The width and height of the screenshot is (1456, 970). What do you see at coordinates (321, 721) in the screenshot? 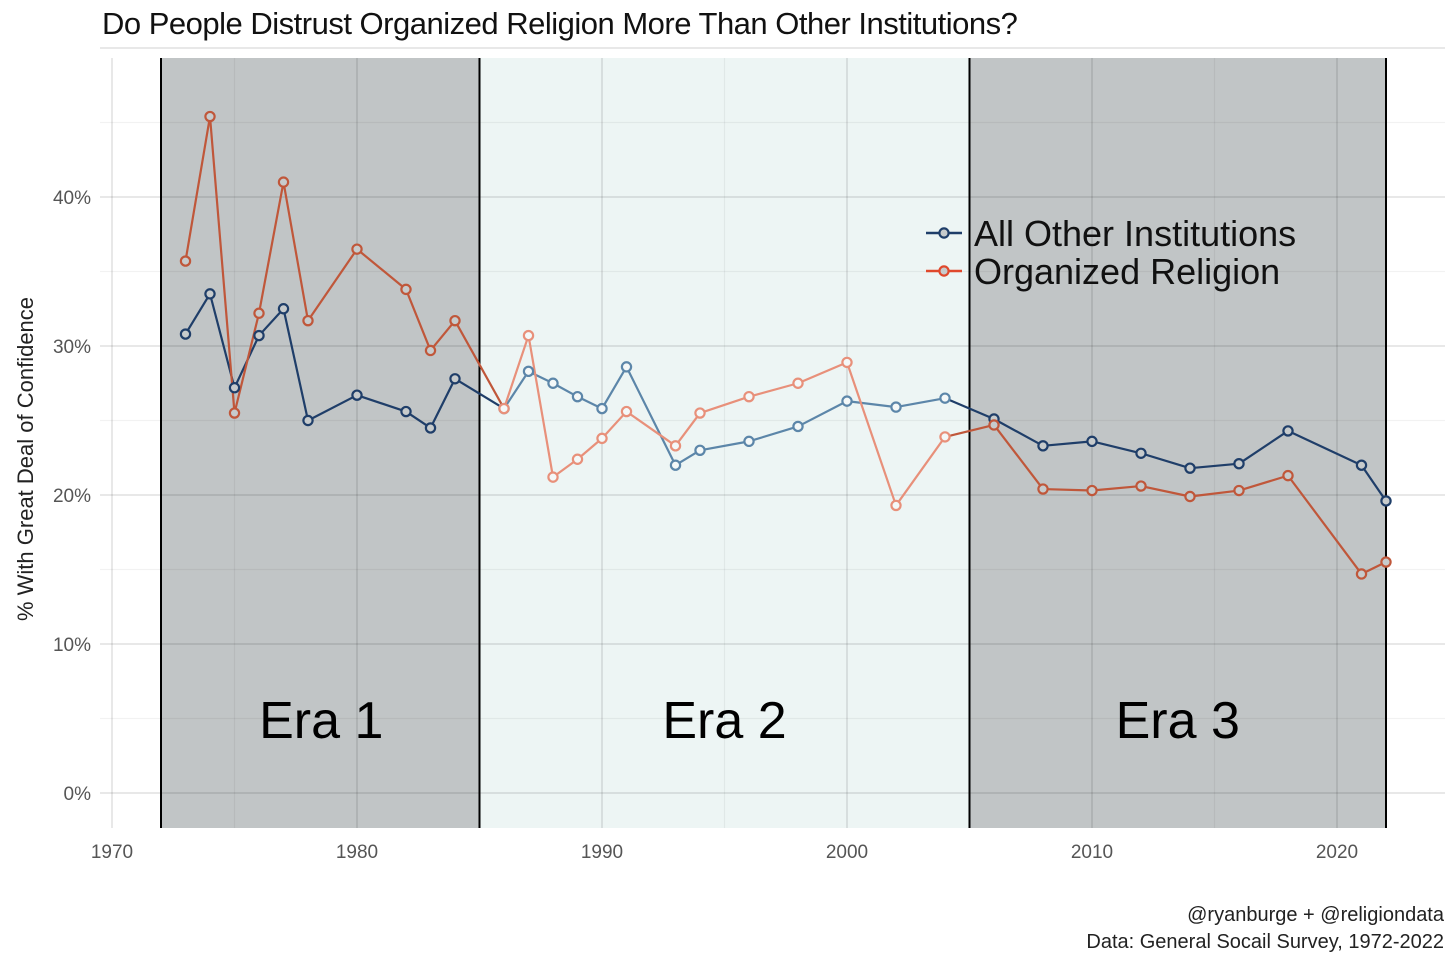
I see `era-1-label: Era 1` at bounding box center [321, 721].